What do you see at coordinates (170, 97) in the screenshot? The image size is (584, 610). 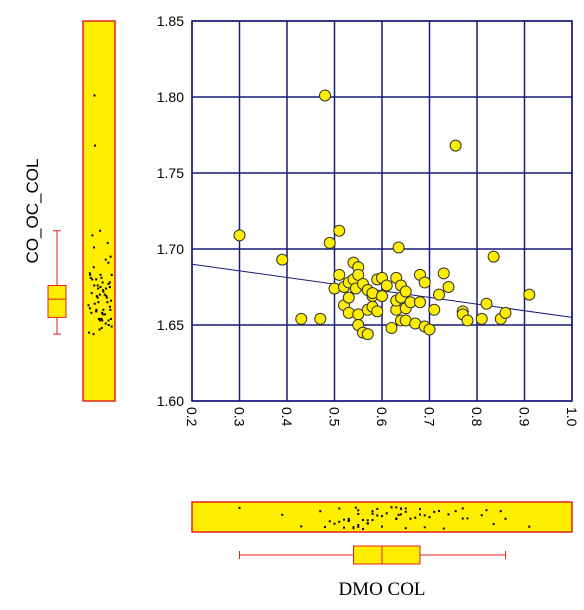 I see `y-tick-label-4: 1.80` at bounding box center [170, 97].